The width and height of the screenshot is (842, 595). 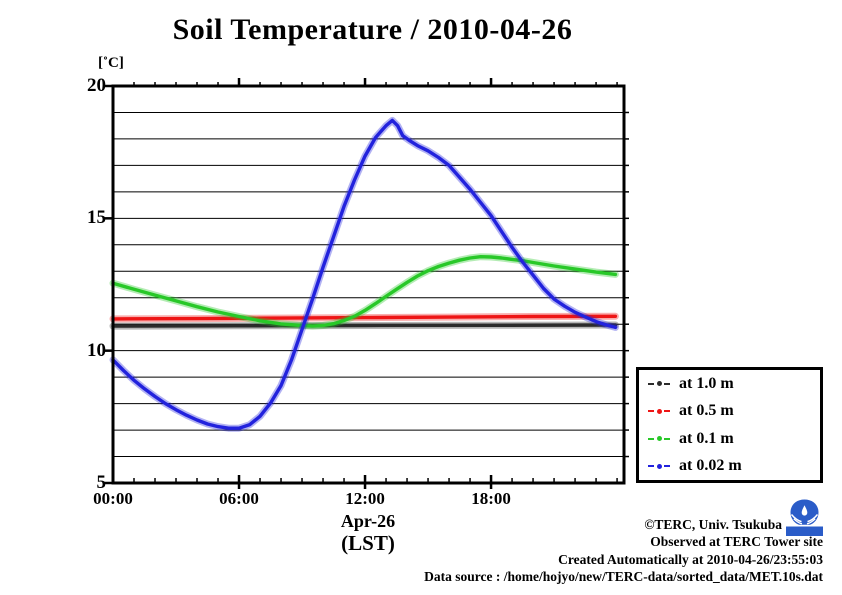 I want to click on legend-item-1.0m: at 1.0 m, so click(x=734, y=384).